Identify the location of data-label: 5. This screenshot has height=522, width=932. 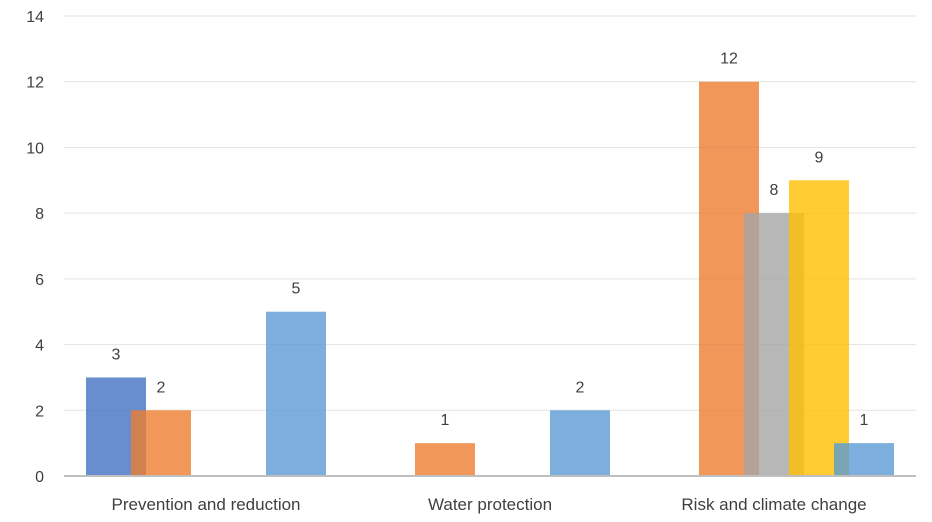
(296, 289).